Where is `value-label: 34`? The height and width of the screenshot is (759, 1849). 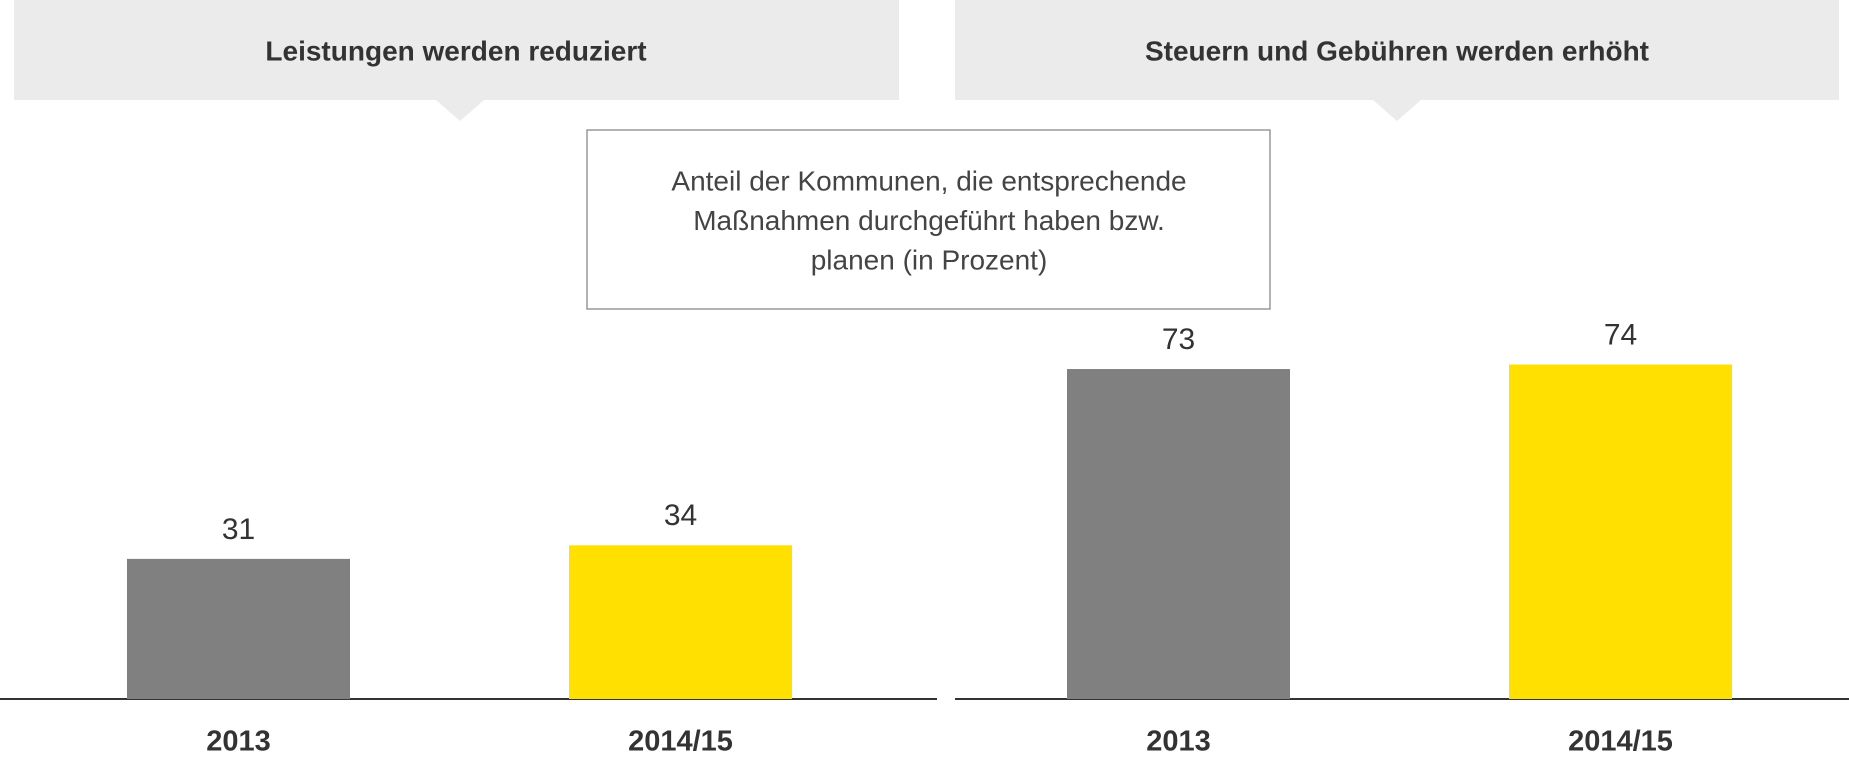 value-label: 34 is located at coordinates (680, 515).